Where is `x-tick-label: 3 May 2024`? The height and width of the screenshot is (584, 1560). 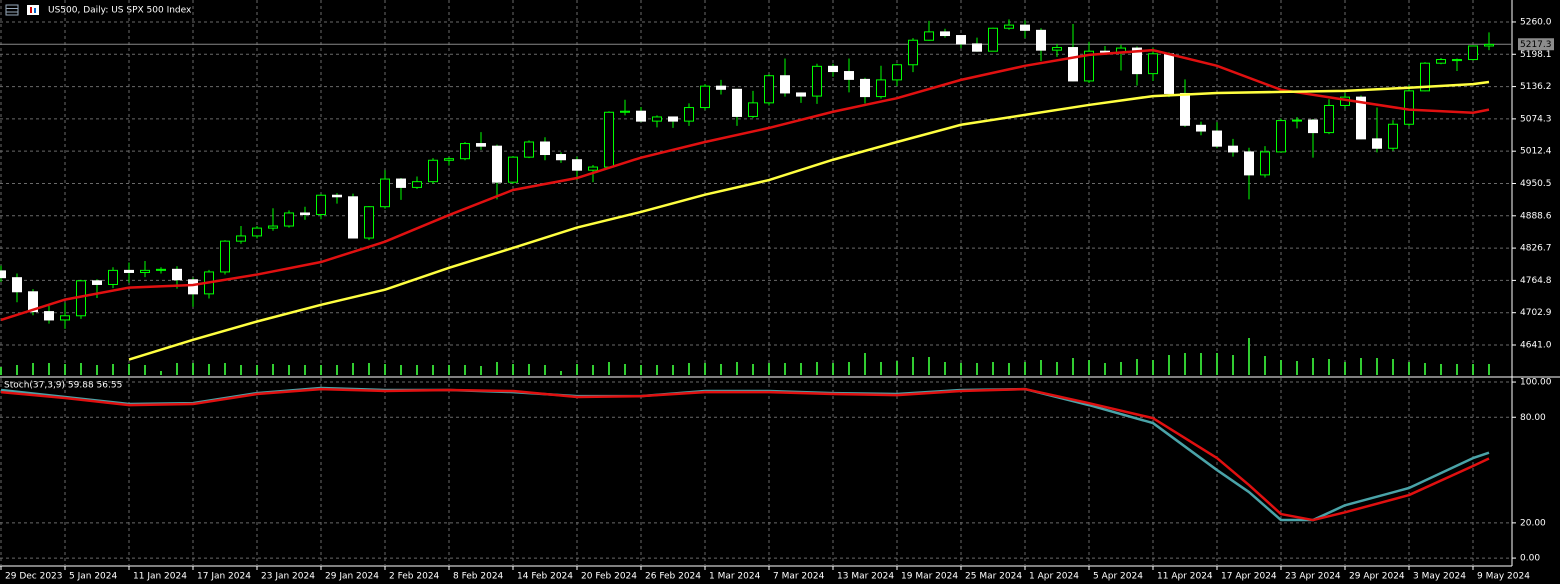 x-tick-label: 3 May 2024 is located at coordinates (1439, 577).